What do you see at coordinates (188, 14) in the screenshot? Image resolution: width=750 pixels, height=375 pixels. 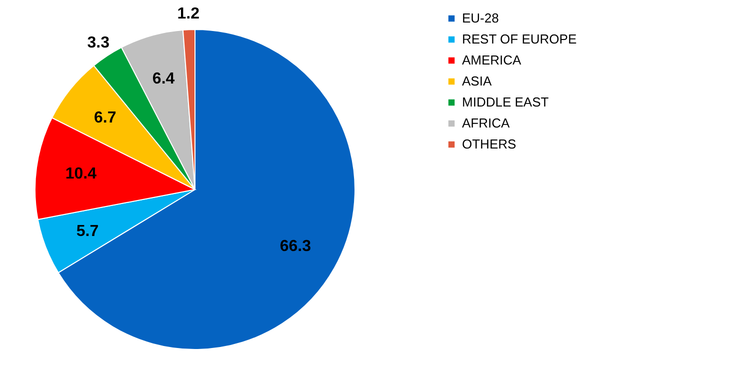 I see `data-label: 1.2` at bounding box center [188, 14].